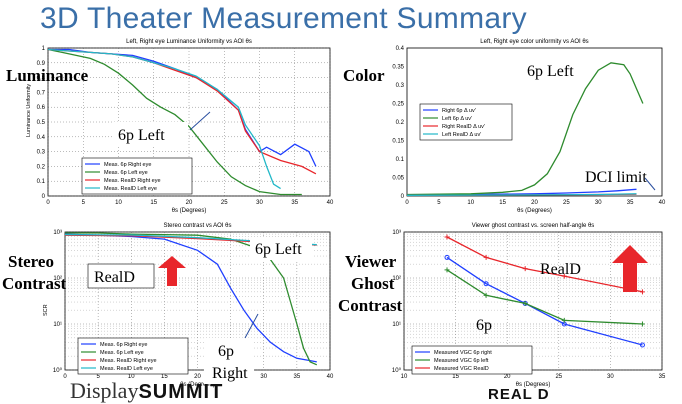  Describe the element at coordinates (197, 226) in the screenshot. I see `chart-title: Stereo contrast vs AOI θs` at that location.